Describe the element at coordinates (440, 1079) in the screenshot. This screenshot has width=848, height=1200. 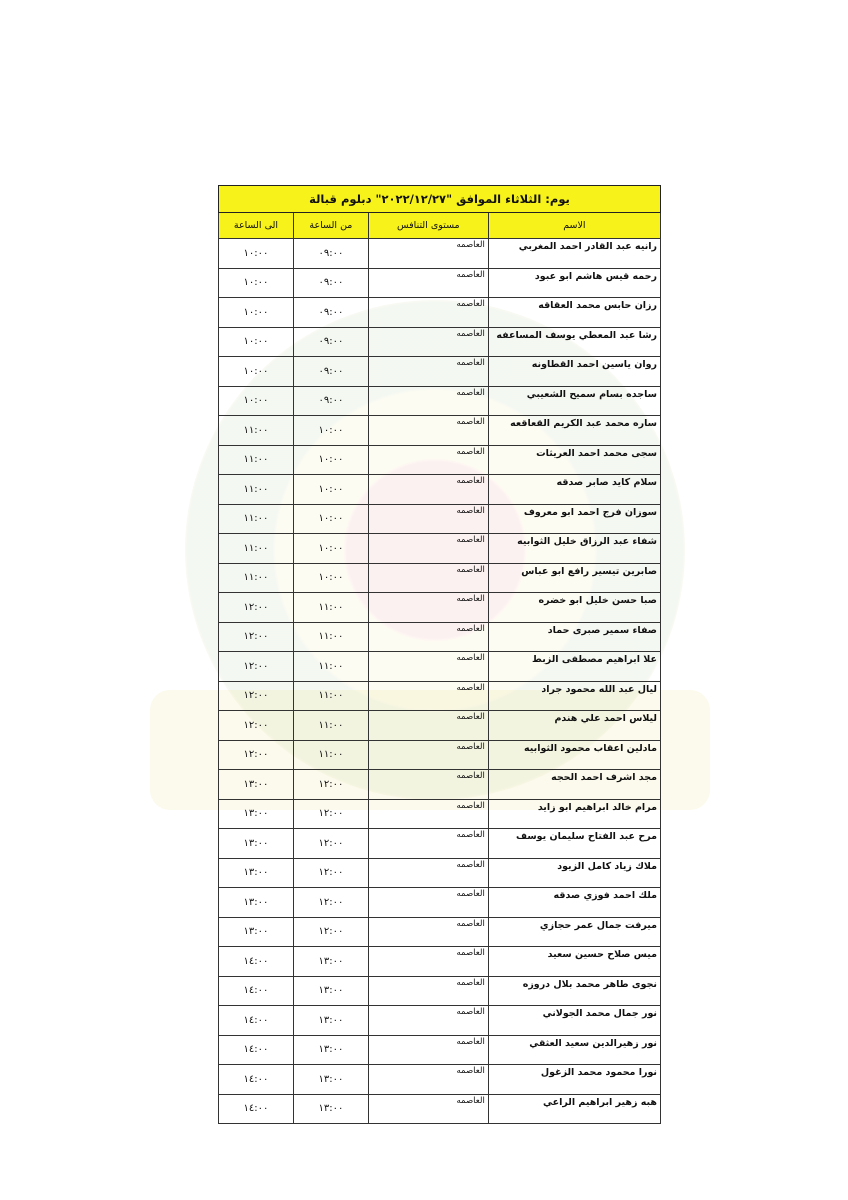
I see `table-row: نورا محمود محمد الزغول العاصمه ١٣:٠٠ ١٤:٠٠` at that location.